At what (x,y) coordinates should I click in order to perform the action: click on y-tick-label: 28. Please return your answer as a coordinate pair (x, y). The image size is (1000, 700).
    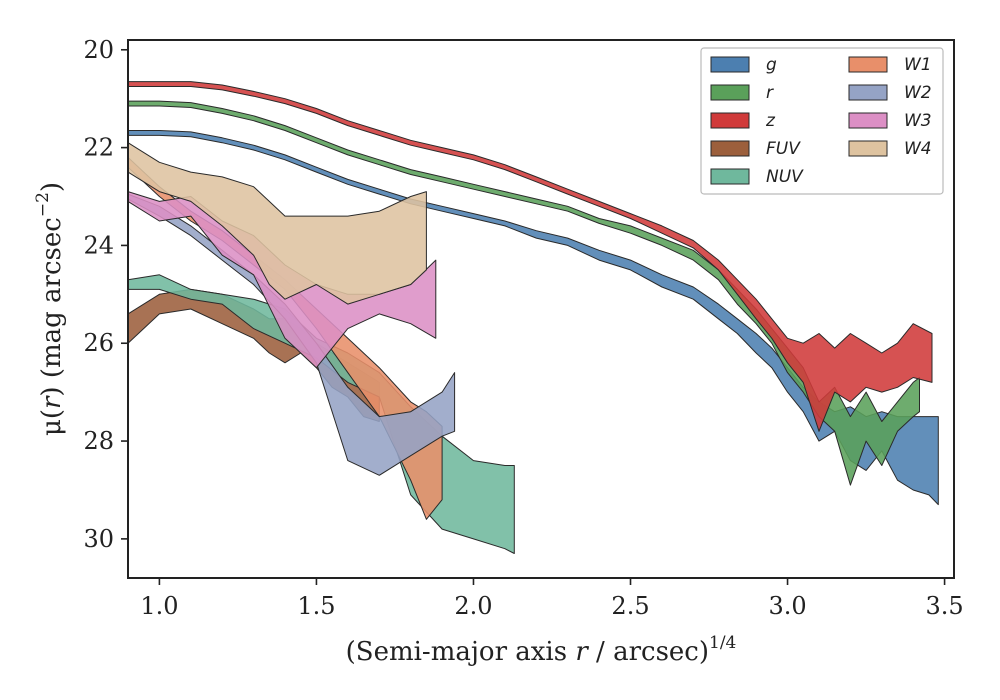
    Looking at the image, I should click on (98, 441).